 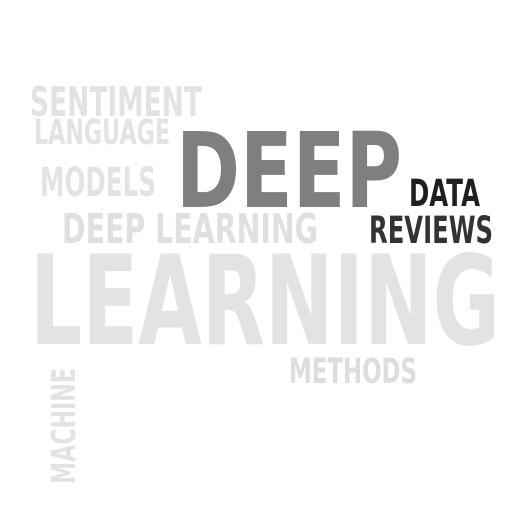 What do you see at coordinates (289, 171) in the screenshot?
I see `word-deep: DEEP` at bounding box center [289, 171].